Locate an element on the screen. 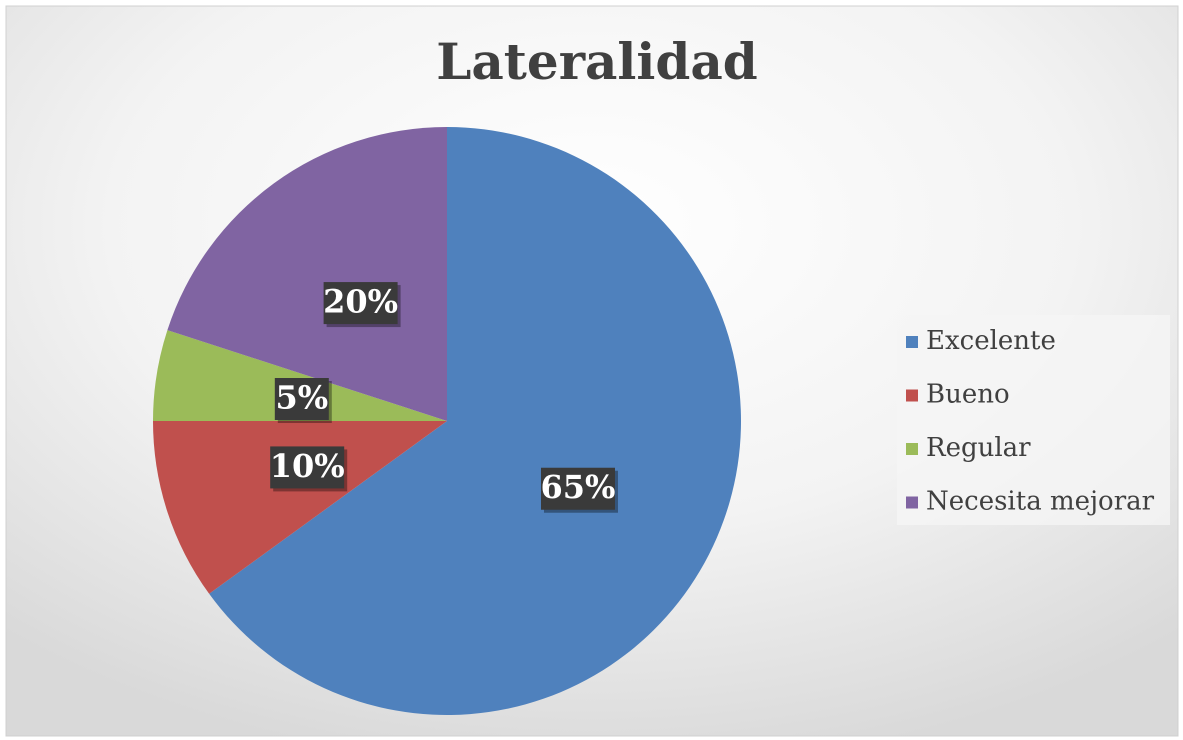 This screenshot has height=740, width=1183. legend-label: Excelente is located at coordinates (991, 341).